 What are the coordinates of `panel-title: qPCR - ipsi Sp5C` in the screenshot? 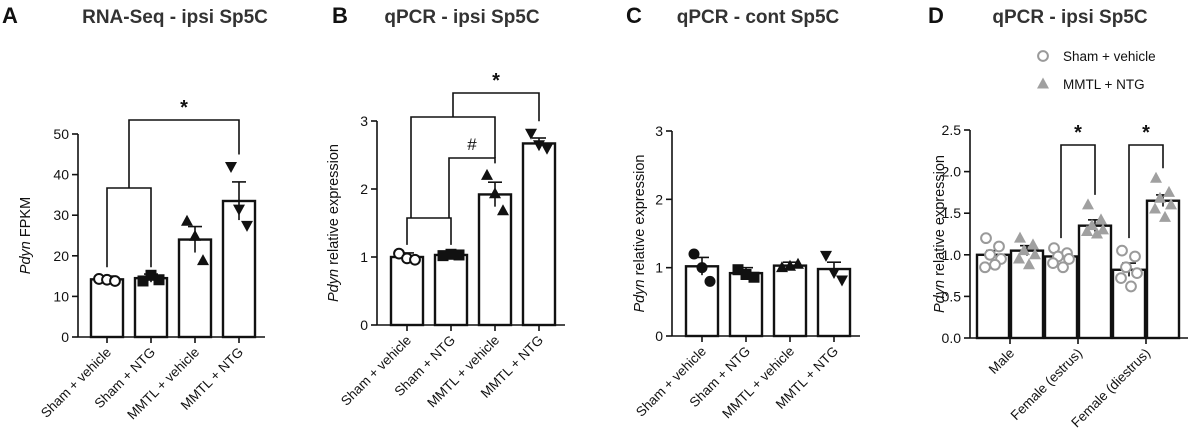 It's located at (1069, 17).